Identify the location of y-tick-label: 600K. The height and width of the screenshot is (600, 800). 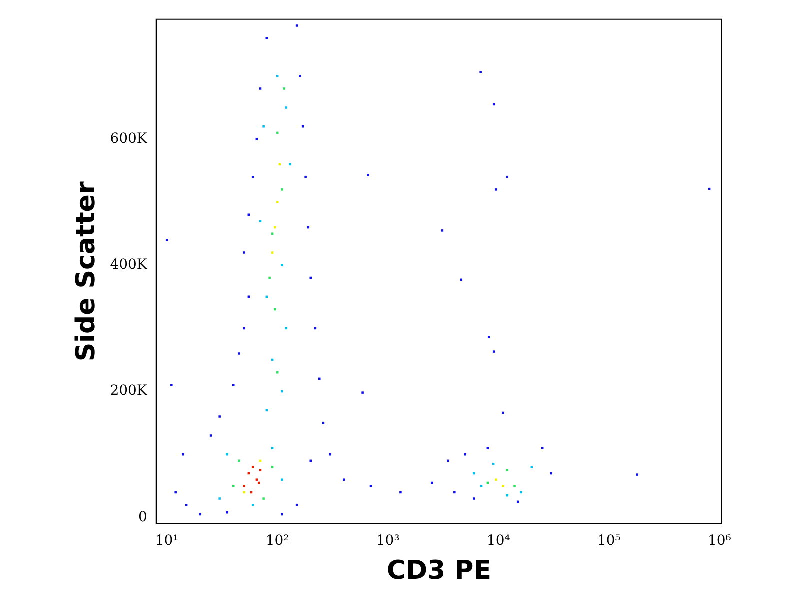
(129, 138).